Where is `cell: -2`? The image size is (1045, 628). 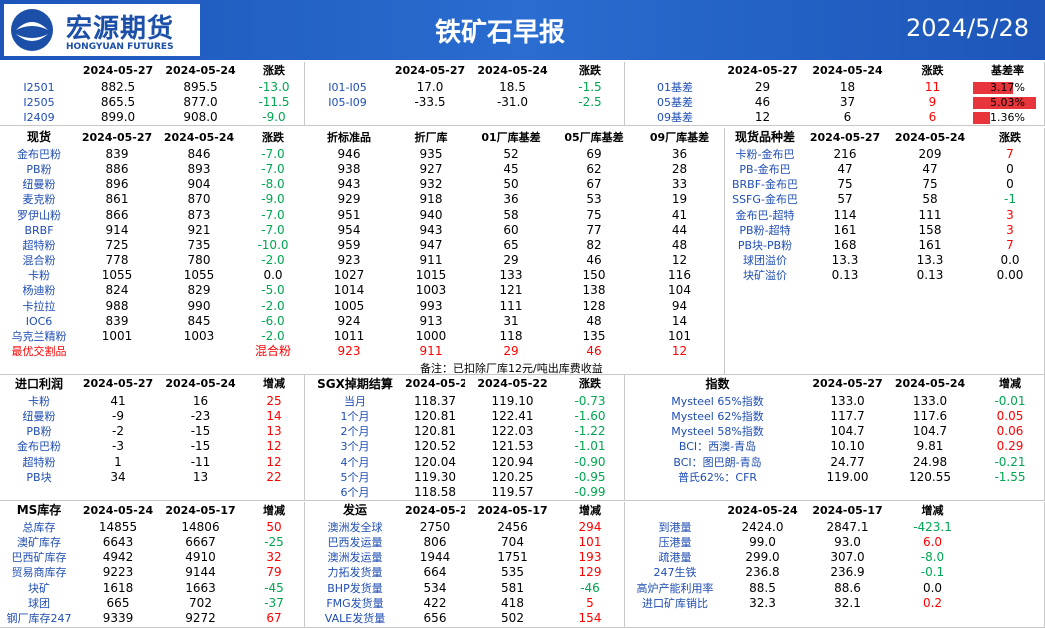 cell: -2 is located at coordinates (118, 431).